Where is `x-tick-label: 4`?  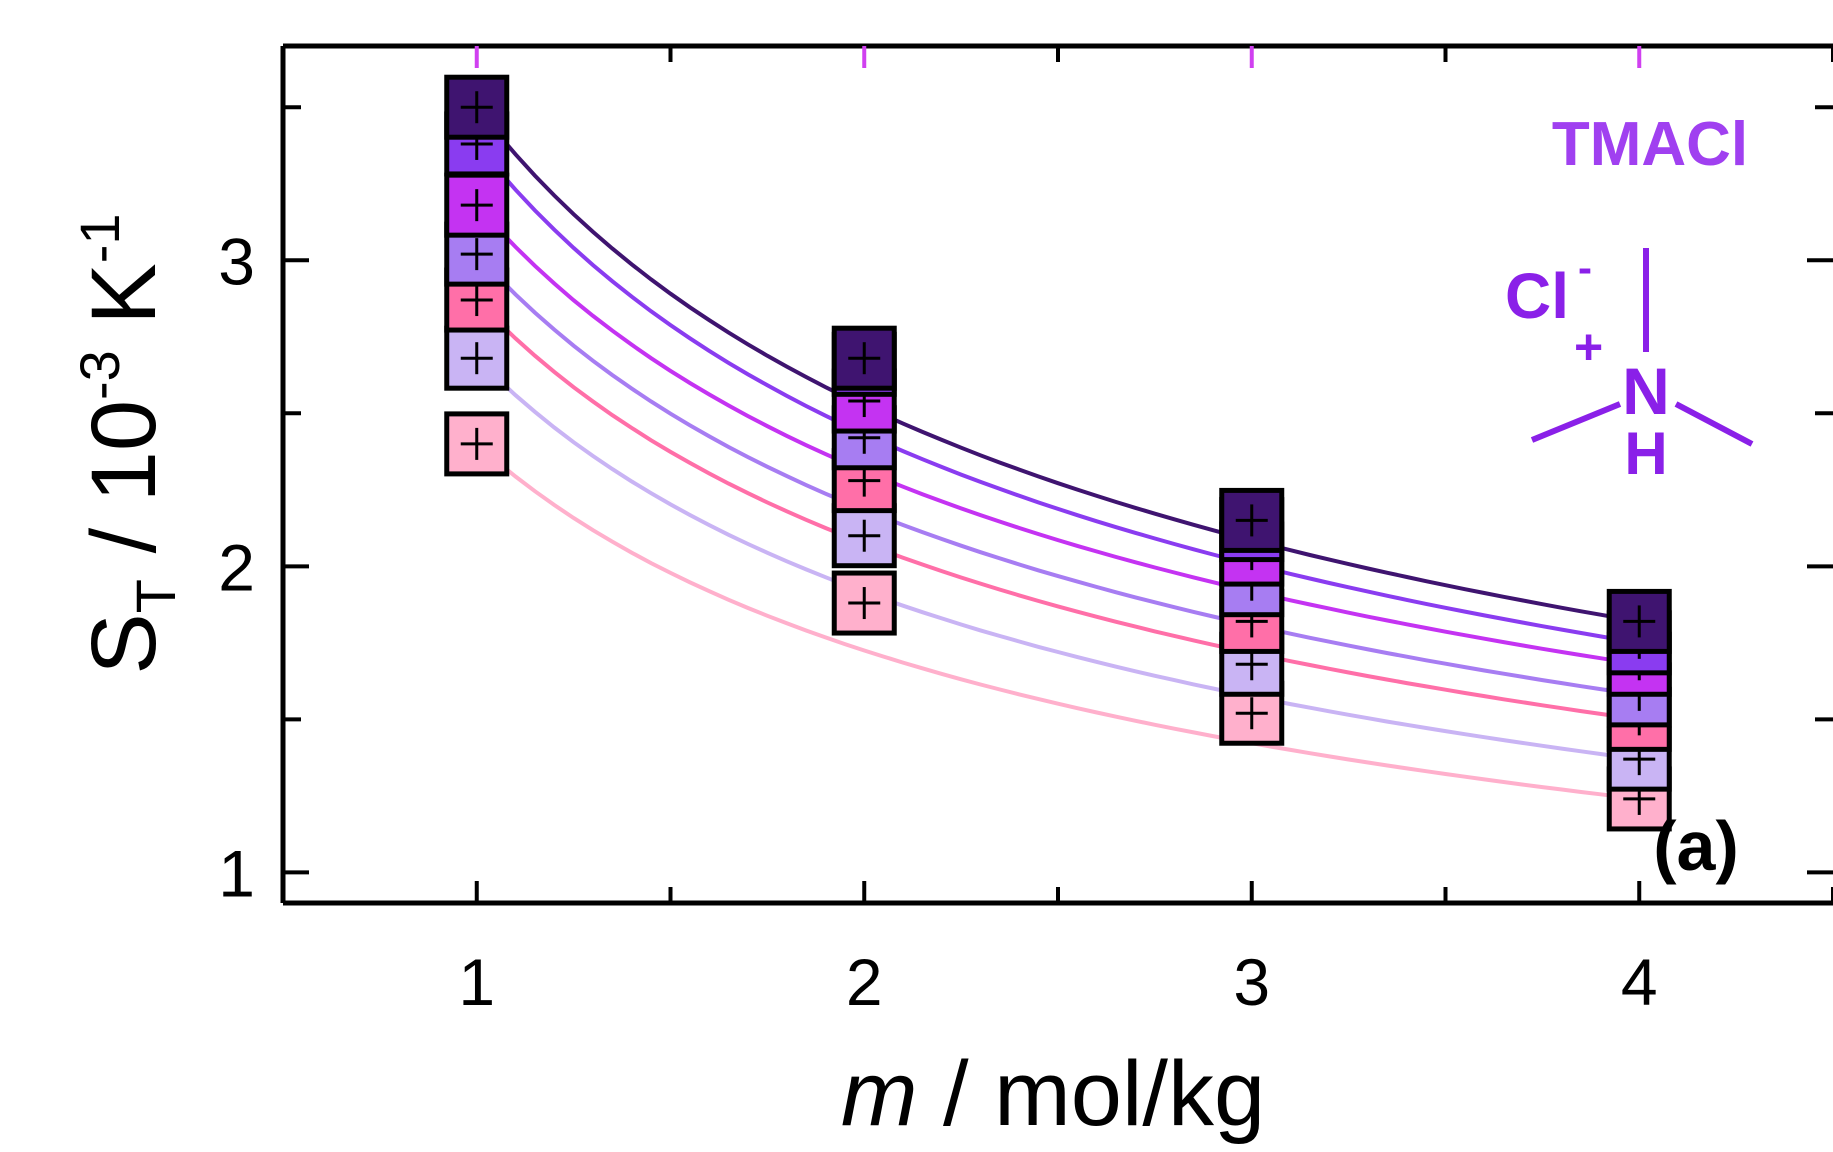
x-tick-label: 4 is located at coordinates (1639, 982).